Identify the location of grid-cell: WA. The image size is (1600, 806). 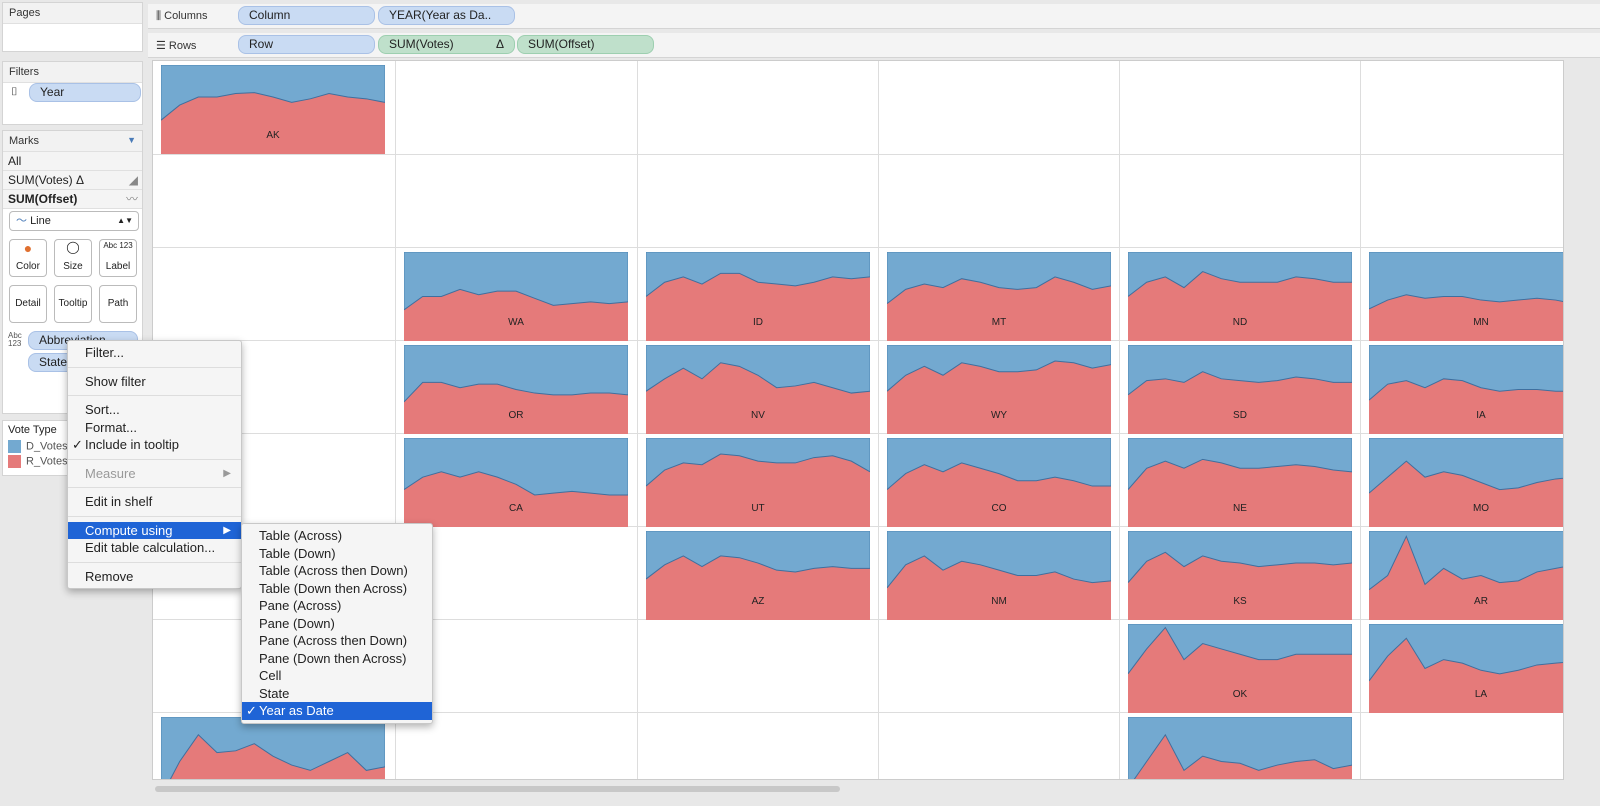
(517, 294).